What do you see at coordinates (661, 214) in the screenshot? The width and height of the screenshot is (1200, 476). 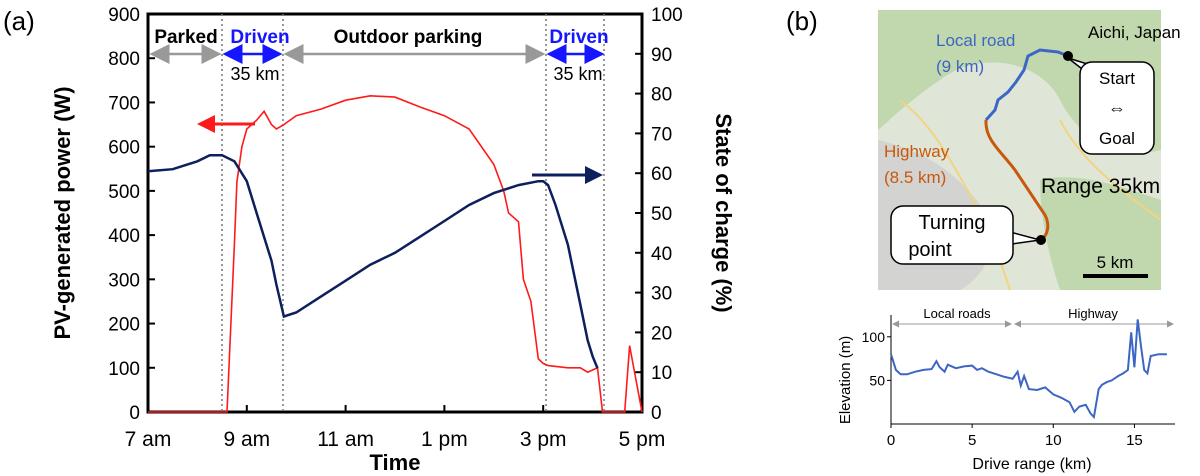 I see `right-y-tick-label: 50` at bounding box center [661, 214].